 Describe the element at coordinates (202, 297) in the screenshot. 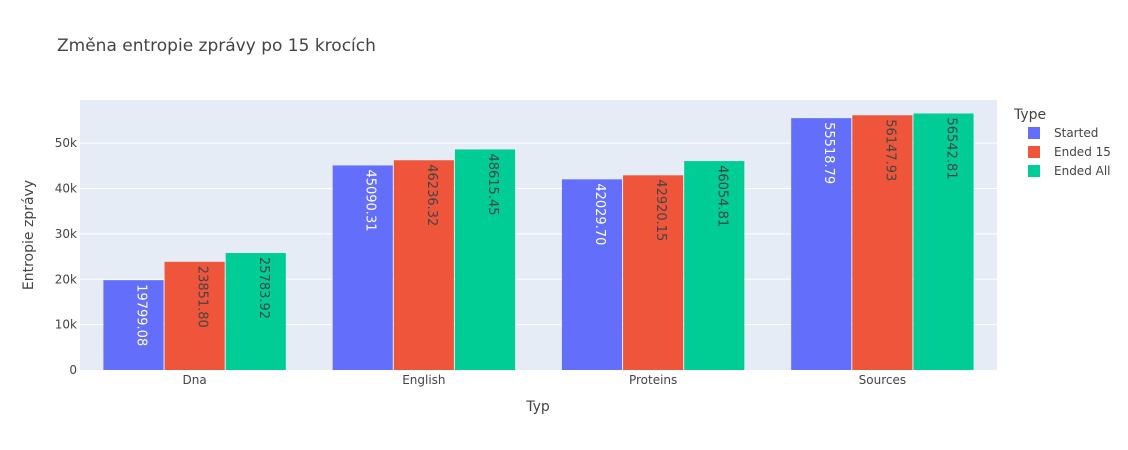

I see `bar-value-label: 23851.80` at that location.